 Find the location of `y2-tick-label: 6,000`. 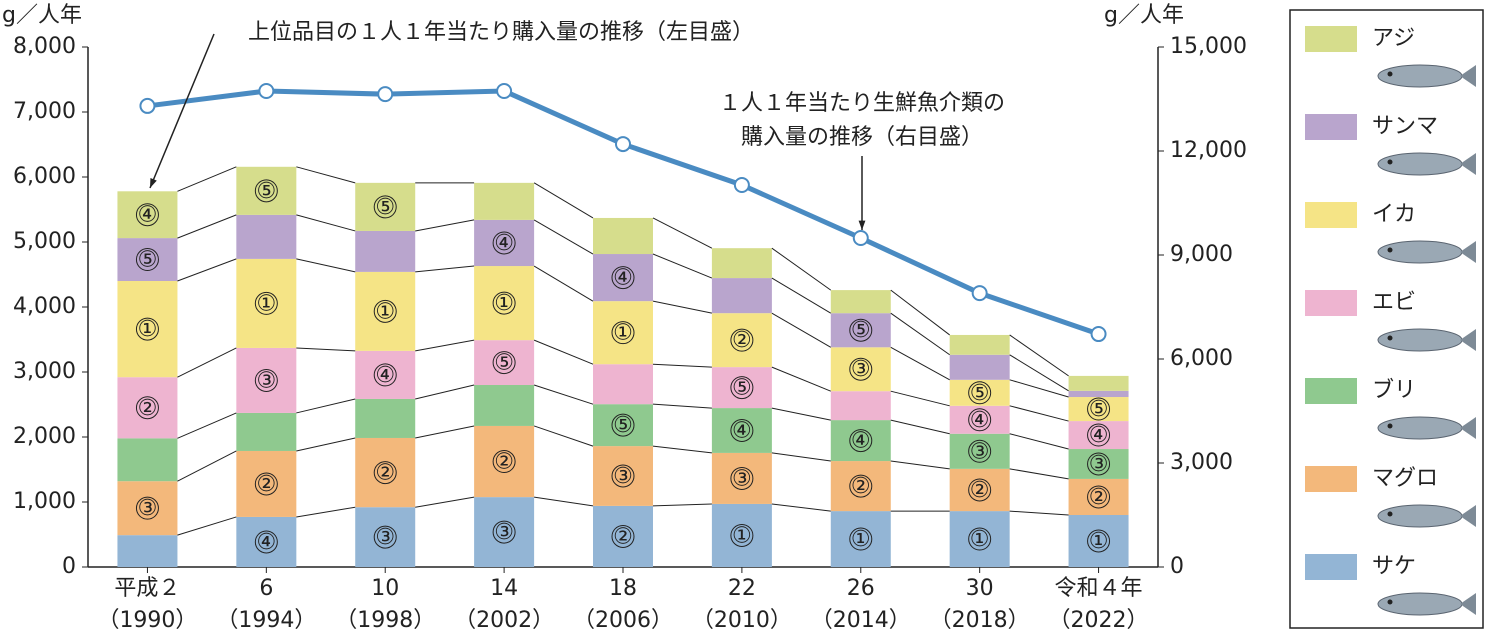

y2-tick-label: 6,000 is located at coordinates (1201, 358).